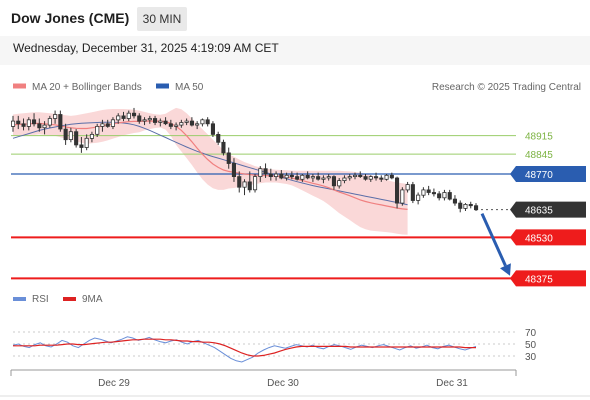 The image size is (590, 400). What do you see at coordinates (539, 137) in the screenshot?
I see `resistance-level-label: 48915` at bounding box center [539, 137].